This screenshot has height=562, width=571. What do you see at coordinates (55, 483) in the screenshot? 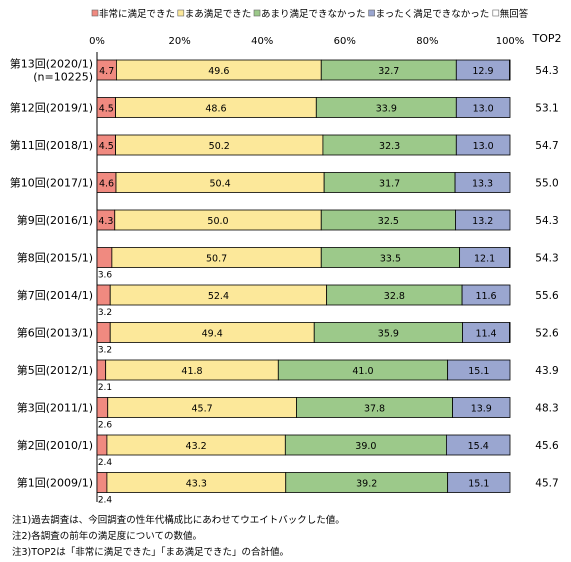
I see `category-label: 第1回(2009/1)` at bounding box center [55, 483].